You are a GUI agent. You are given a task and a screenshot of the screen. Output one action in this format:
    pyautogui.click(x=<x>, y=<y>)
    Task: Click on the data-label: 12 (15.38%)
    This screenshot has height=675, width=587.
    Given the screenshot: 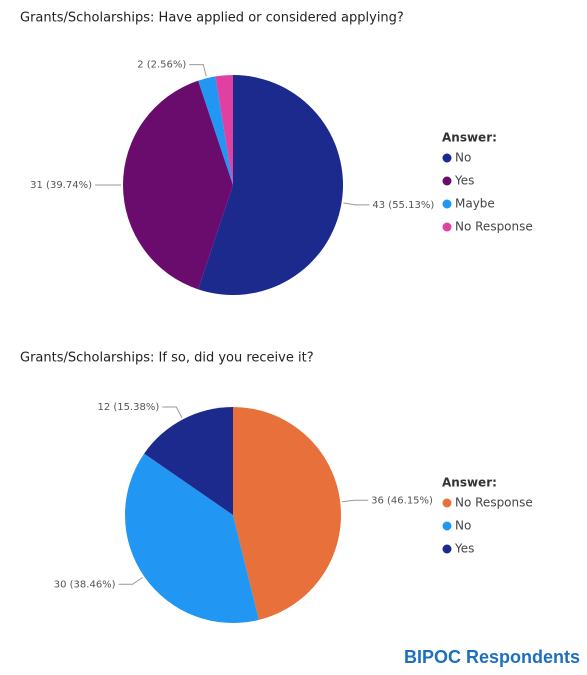 What is the action you would take?
    pyautogui.click(x=128, y=407)
    